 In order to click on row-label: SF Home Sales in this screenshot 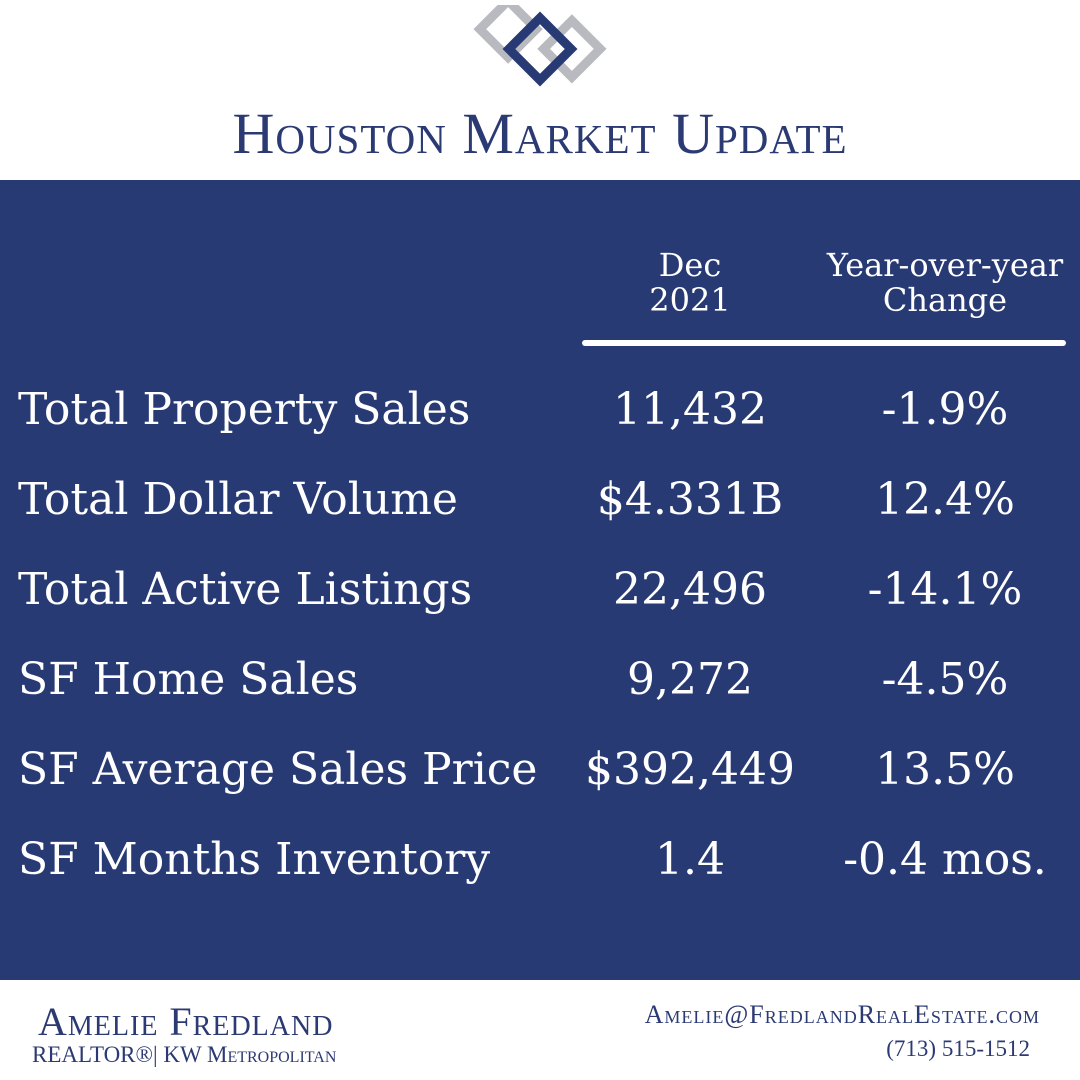, I will do `click(188, 679)`.